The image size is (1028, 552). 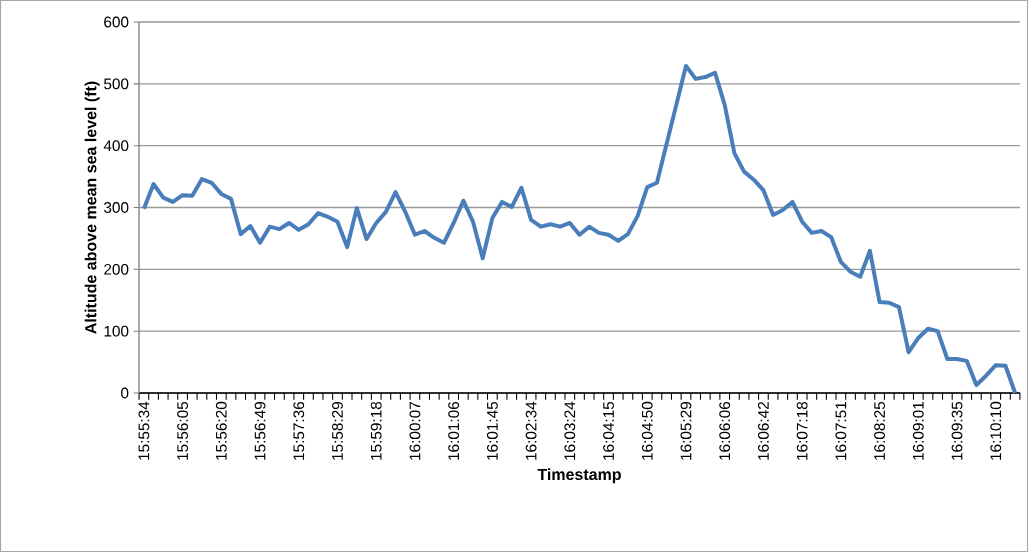 I want to click on x-tick-label: 16:04:50, so click(x=647, y=430).